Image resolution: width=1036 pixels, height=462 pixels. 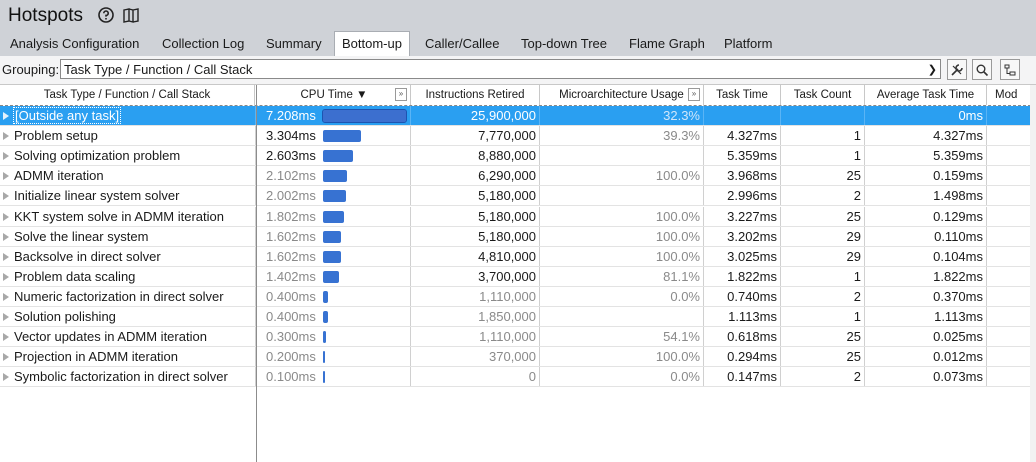 I want to click on micro-cell: 54.1%, so click(x=622, y=337).